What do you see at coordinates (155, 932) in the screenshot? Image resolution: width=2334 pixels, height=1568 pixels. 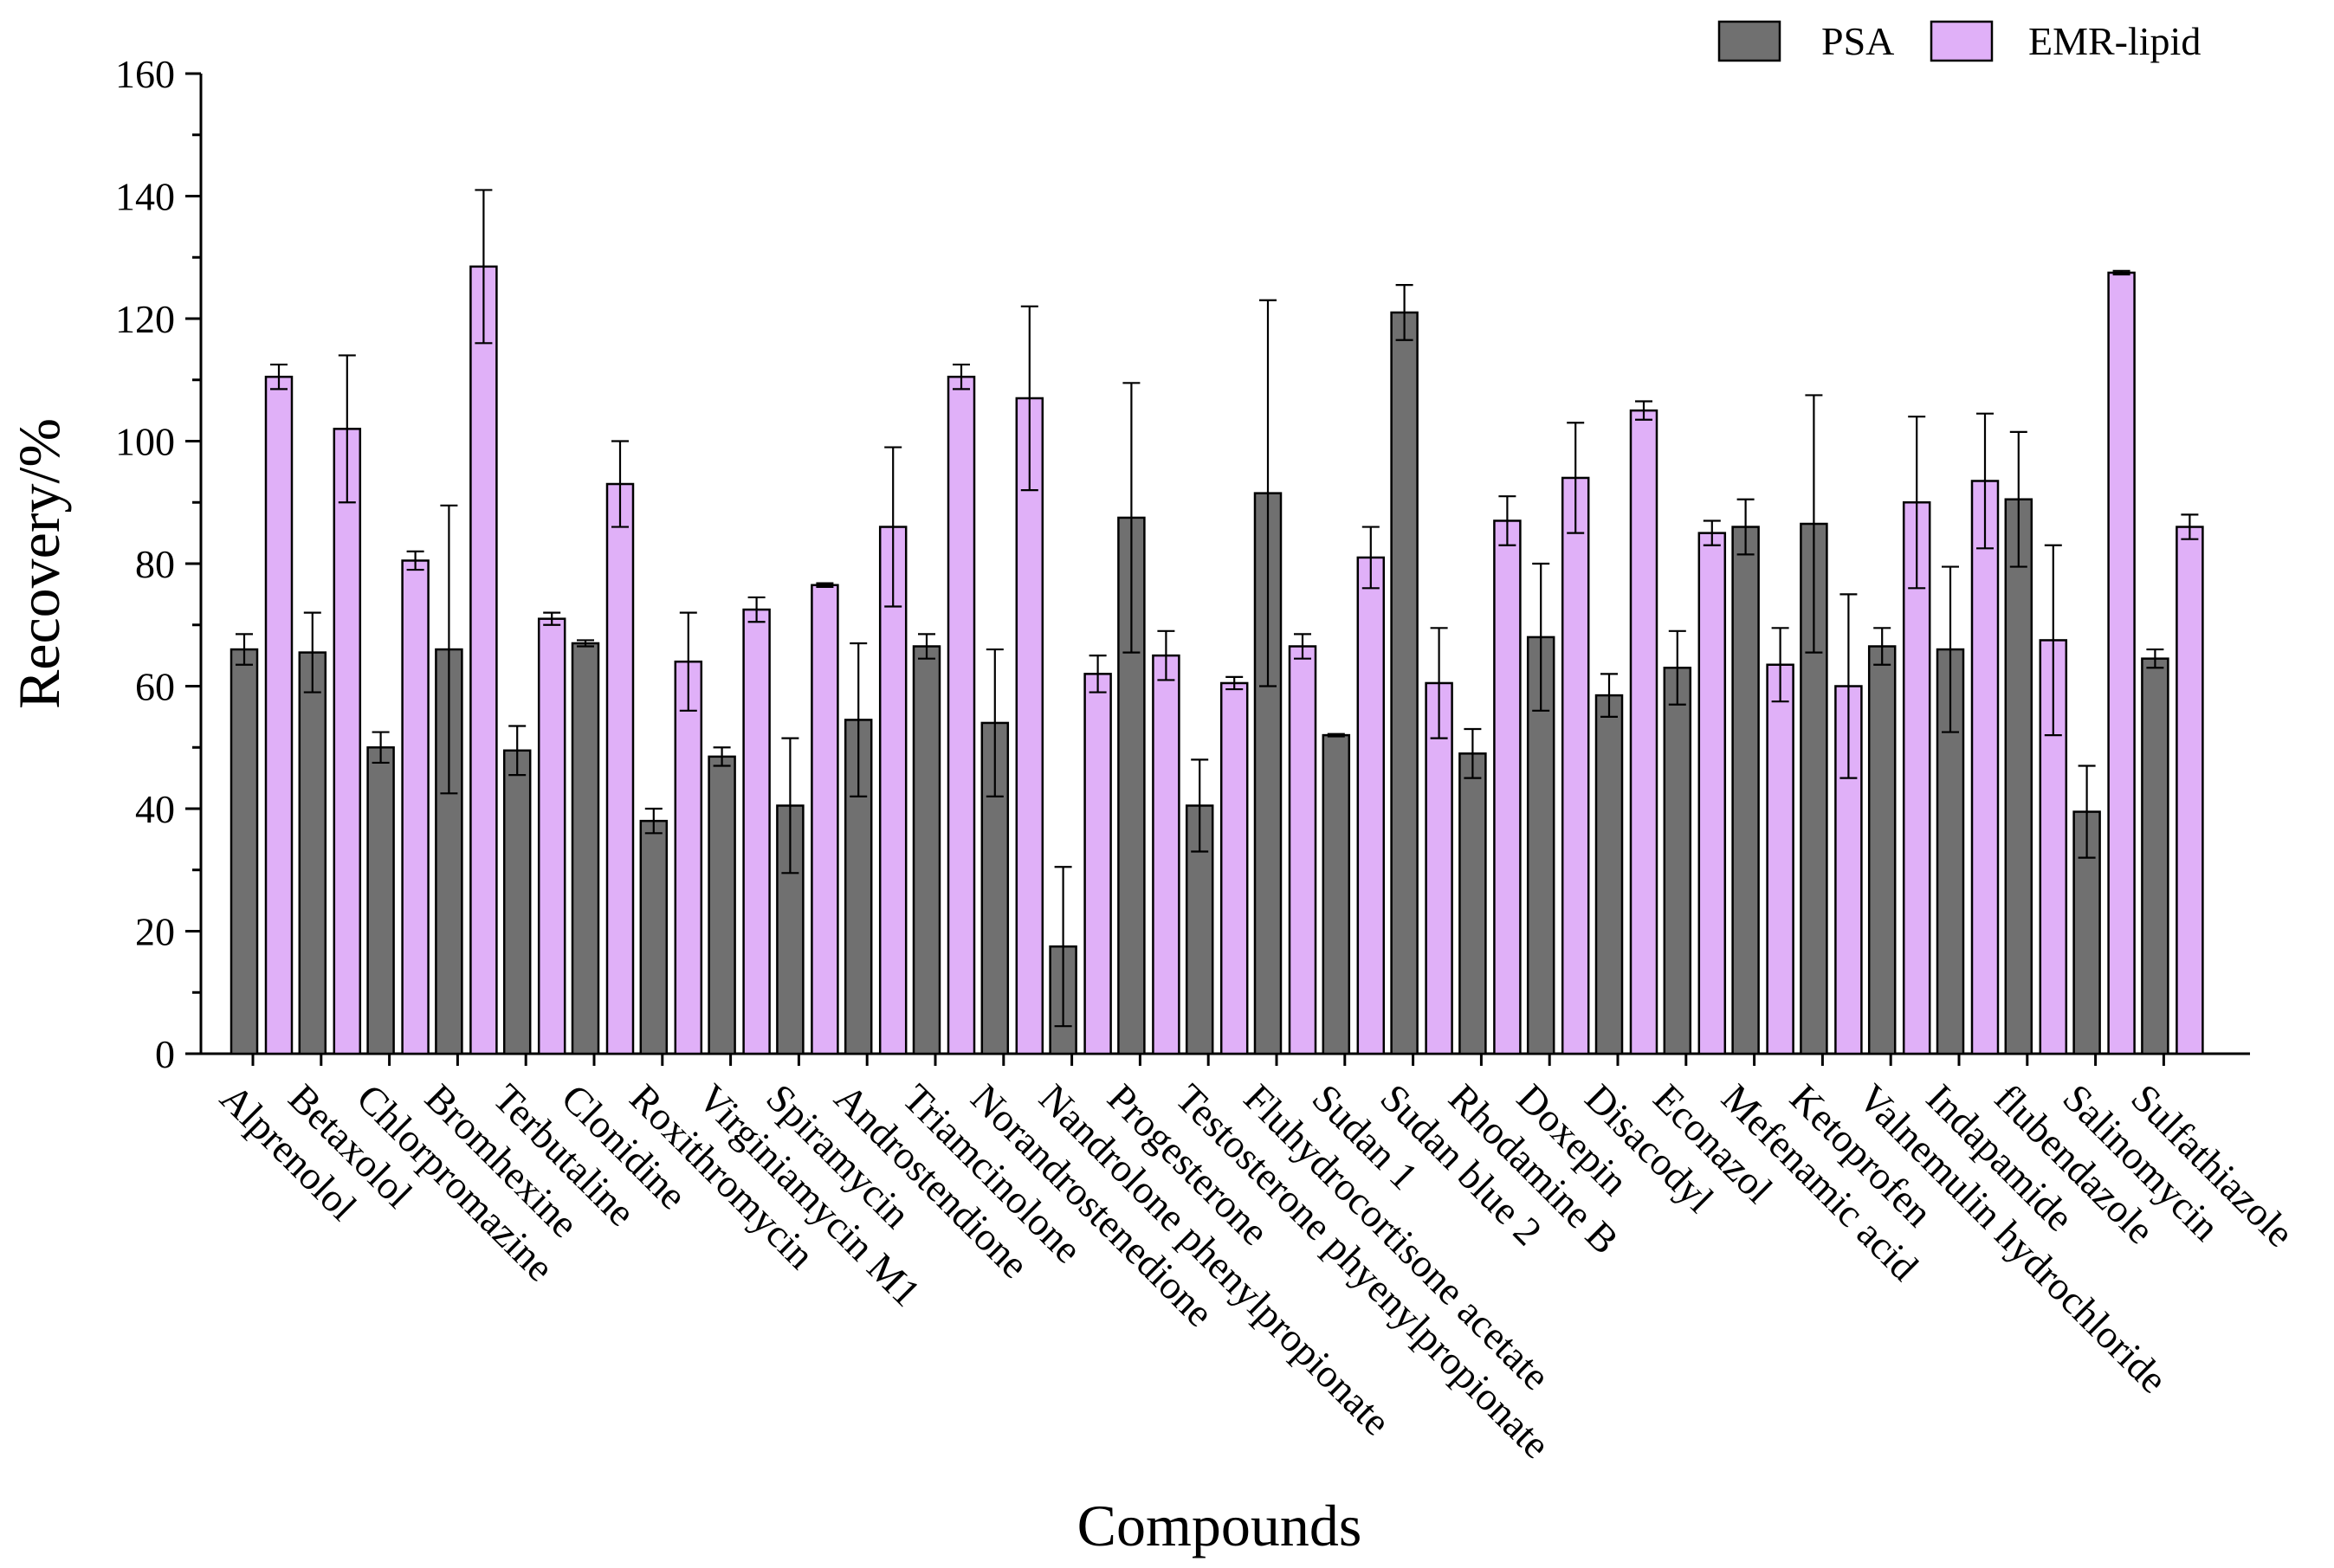 I see `y-tick-label: 20` at bounding box center [155, 932].